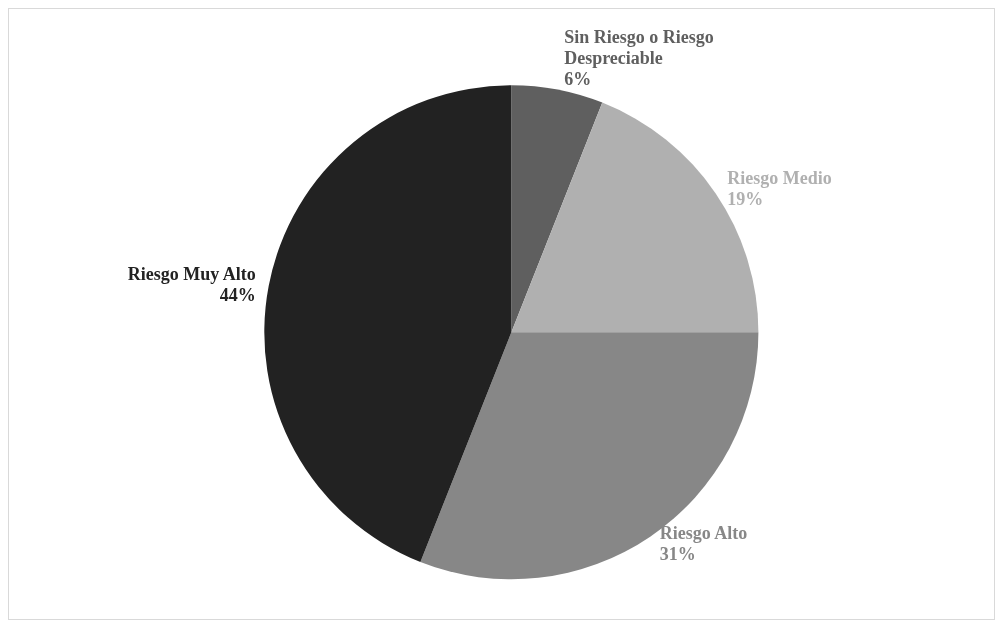 The height and width of the screenshot is (636, 1007). I want to click on data-label: 44%, so click(237, 295).